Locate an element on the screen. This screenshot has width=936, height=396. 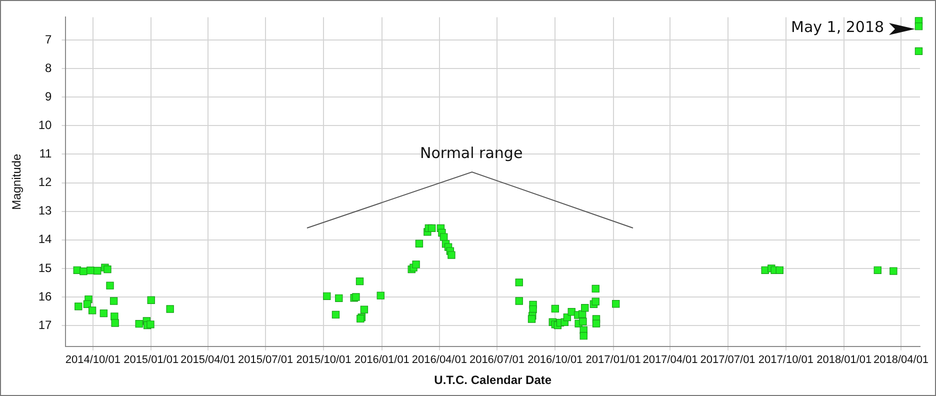
x-tick-label: 2015/01/01 is located at coordinates (151, 360).